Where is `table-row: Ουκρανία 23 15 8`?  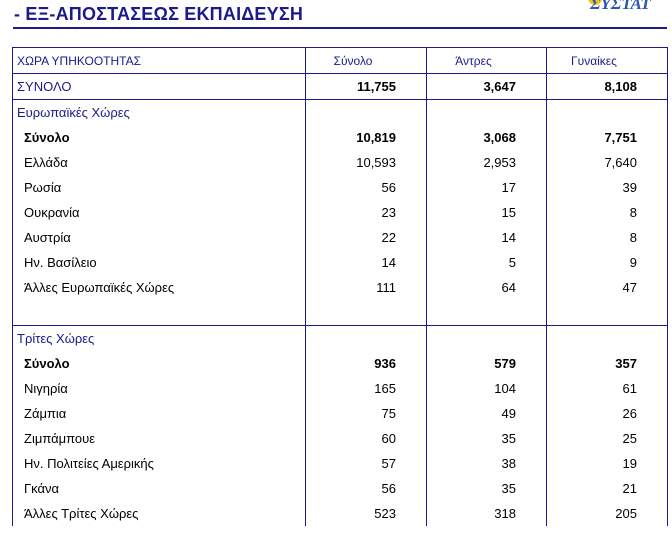 table-row: Ουκρανία 23 15 8 is located at coordinates (340, 212).